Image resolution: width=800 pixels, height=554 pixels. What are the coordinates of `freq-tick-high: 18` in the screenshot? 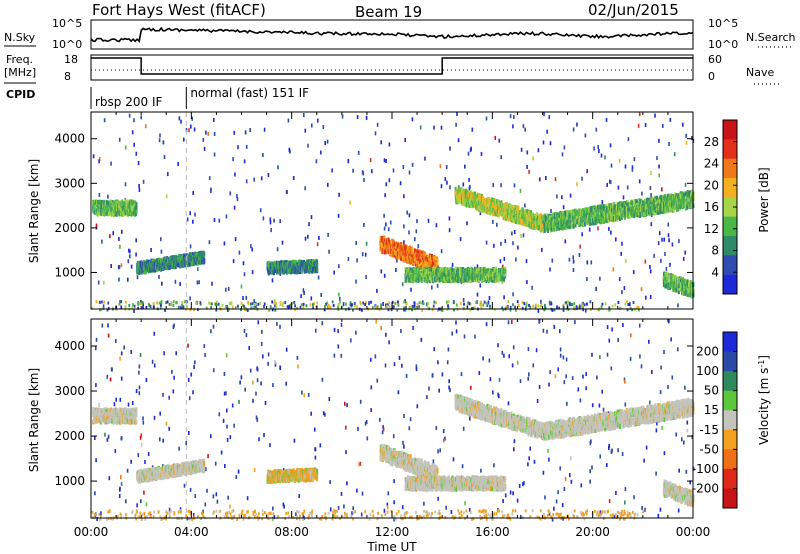 It's located at (71, 59).